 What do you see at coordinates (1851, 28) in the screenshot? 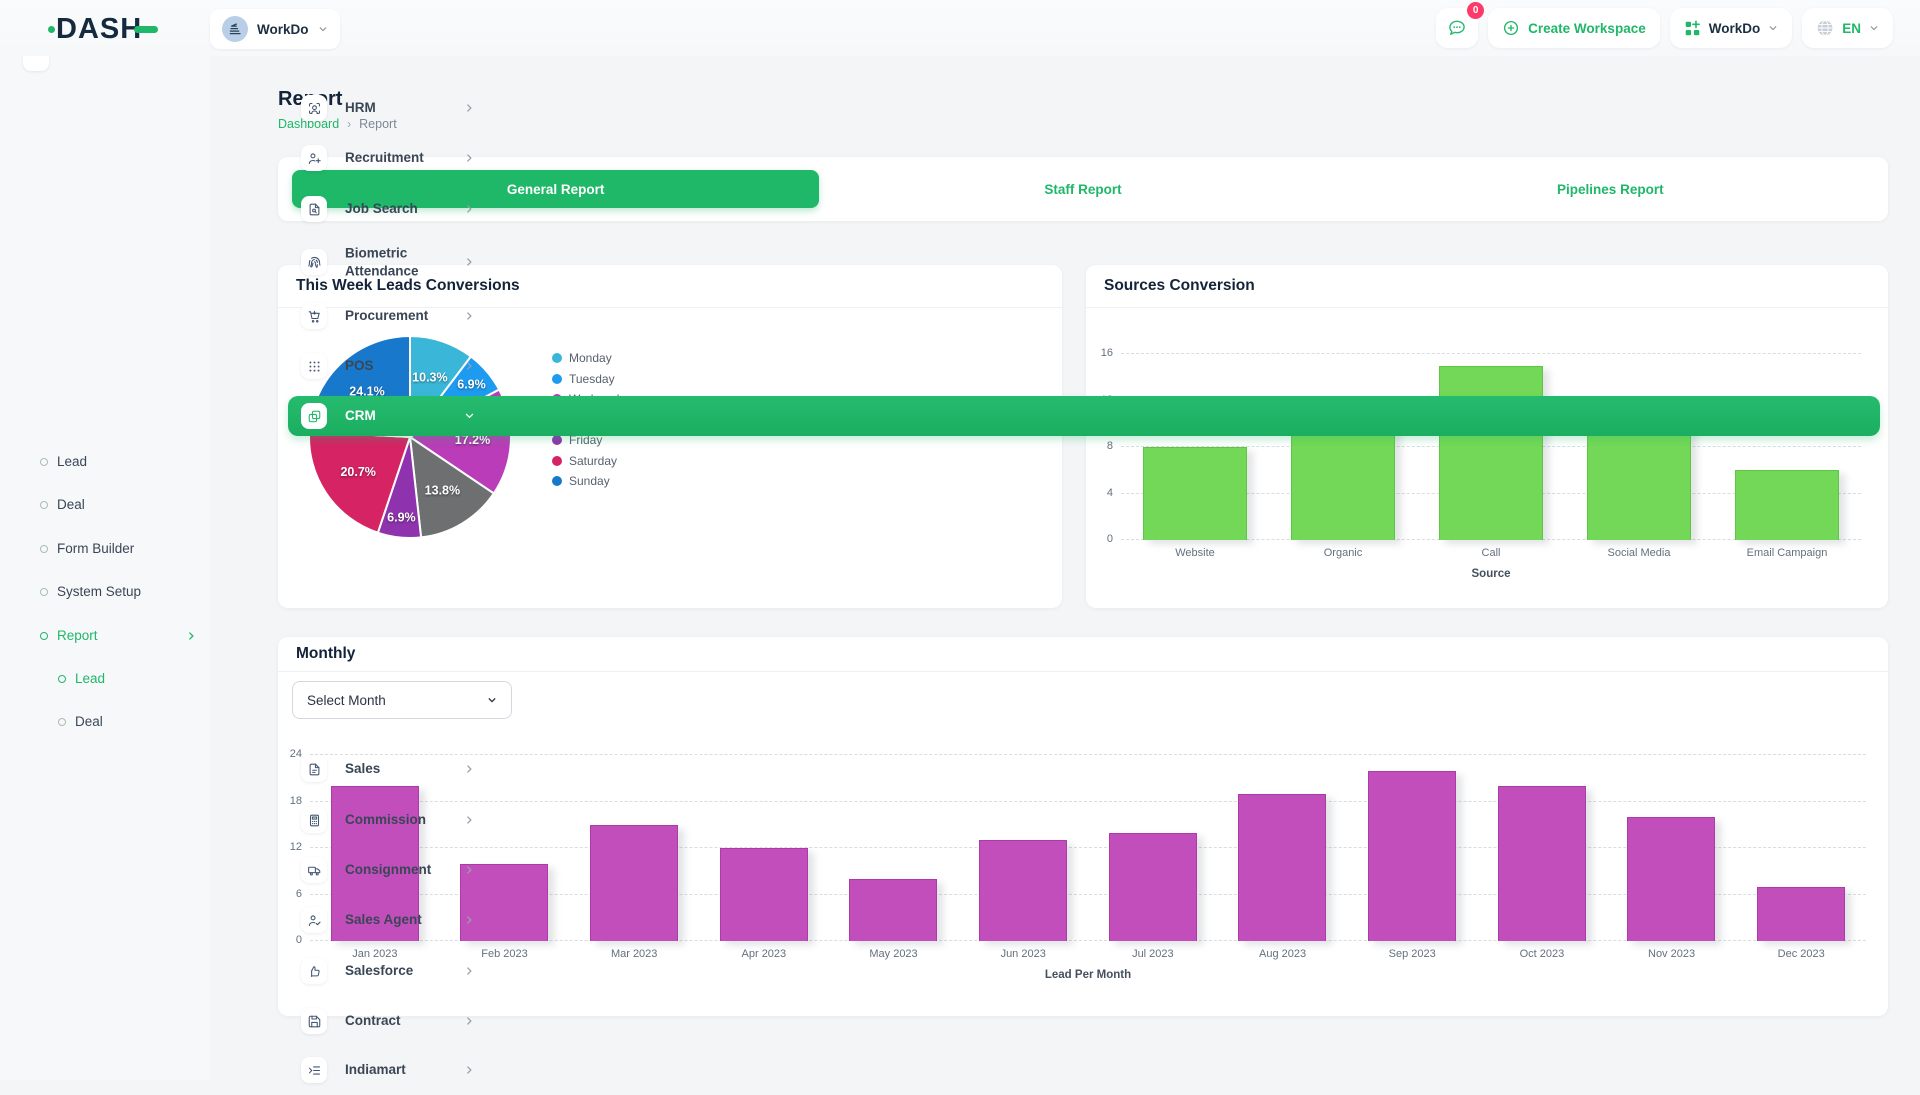
I see `language-label: EN` at bounding box center [1851, 28].